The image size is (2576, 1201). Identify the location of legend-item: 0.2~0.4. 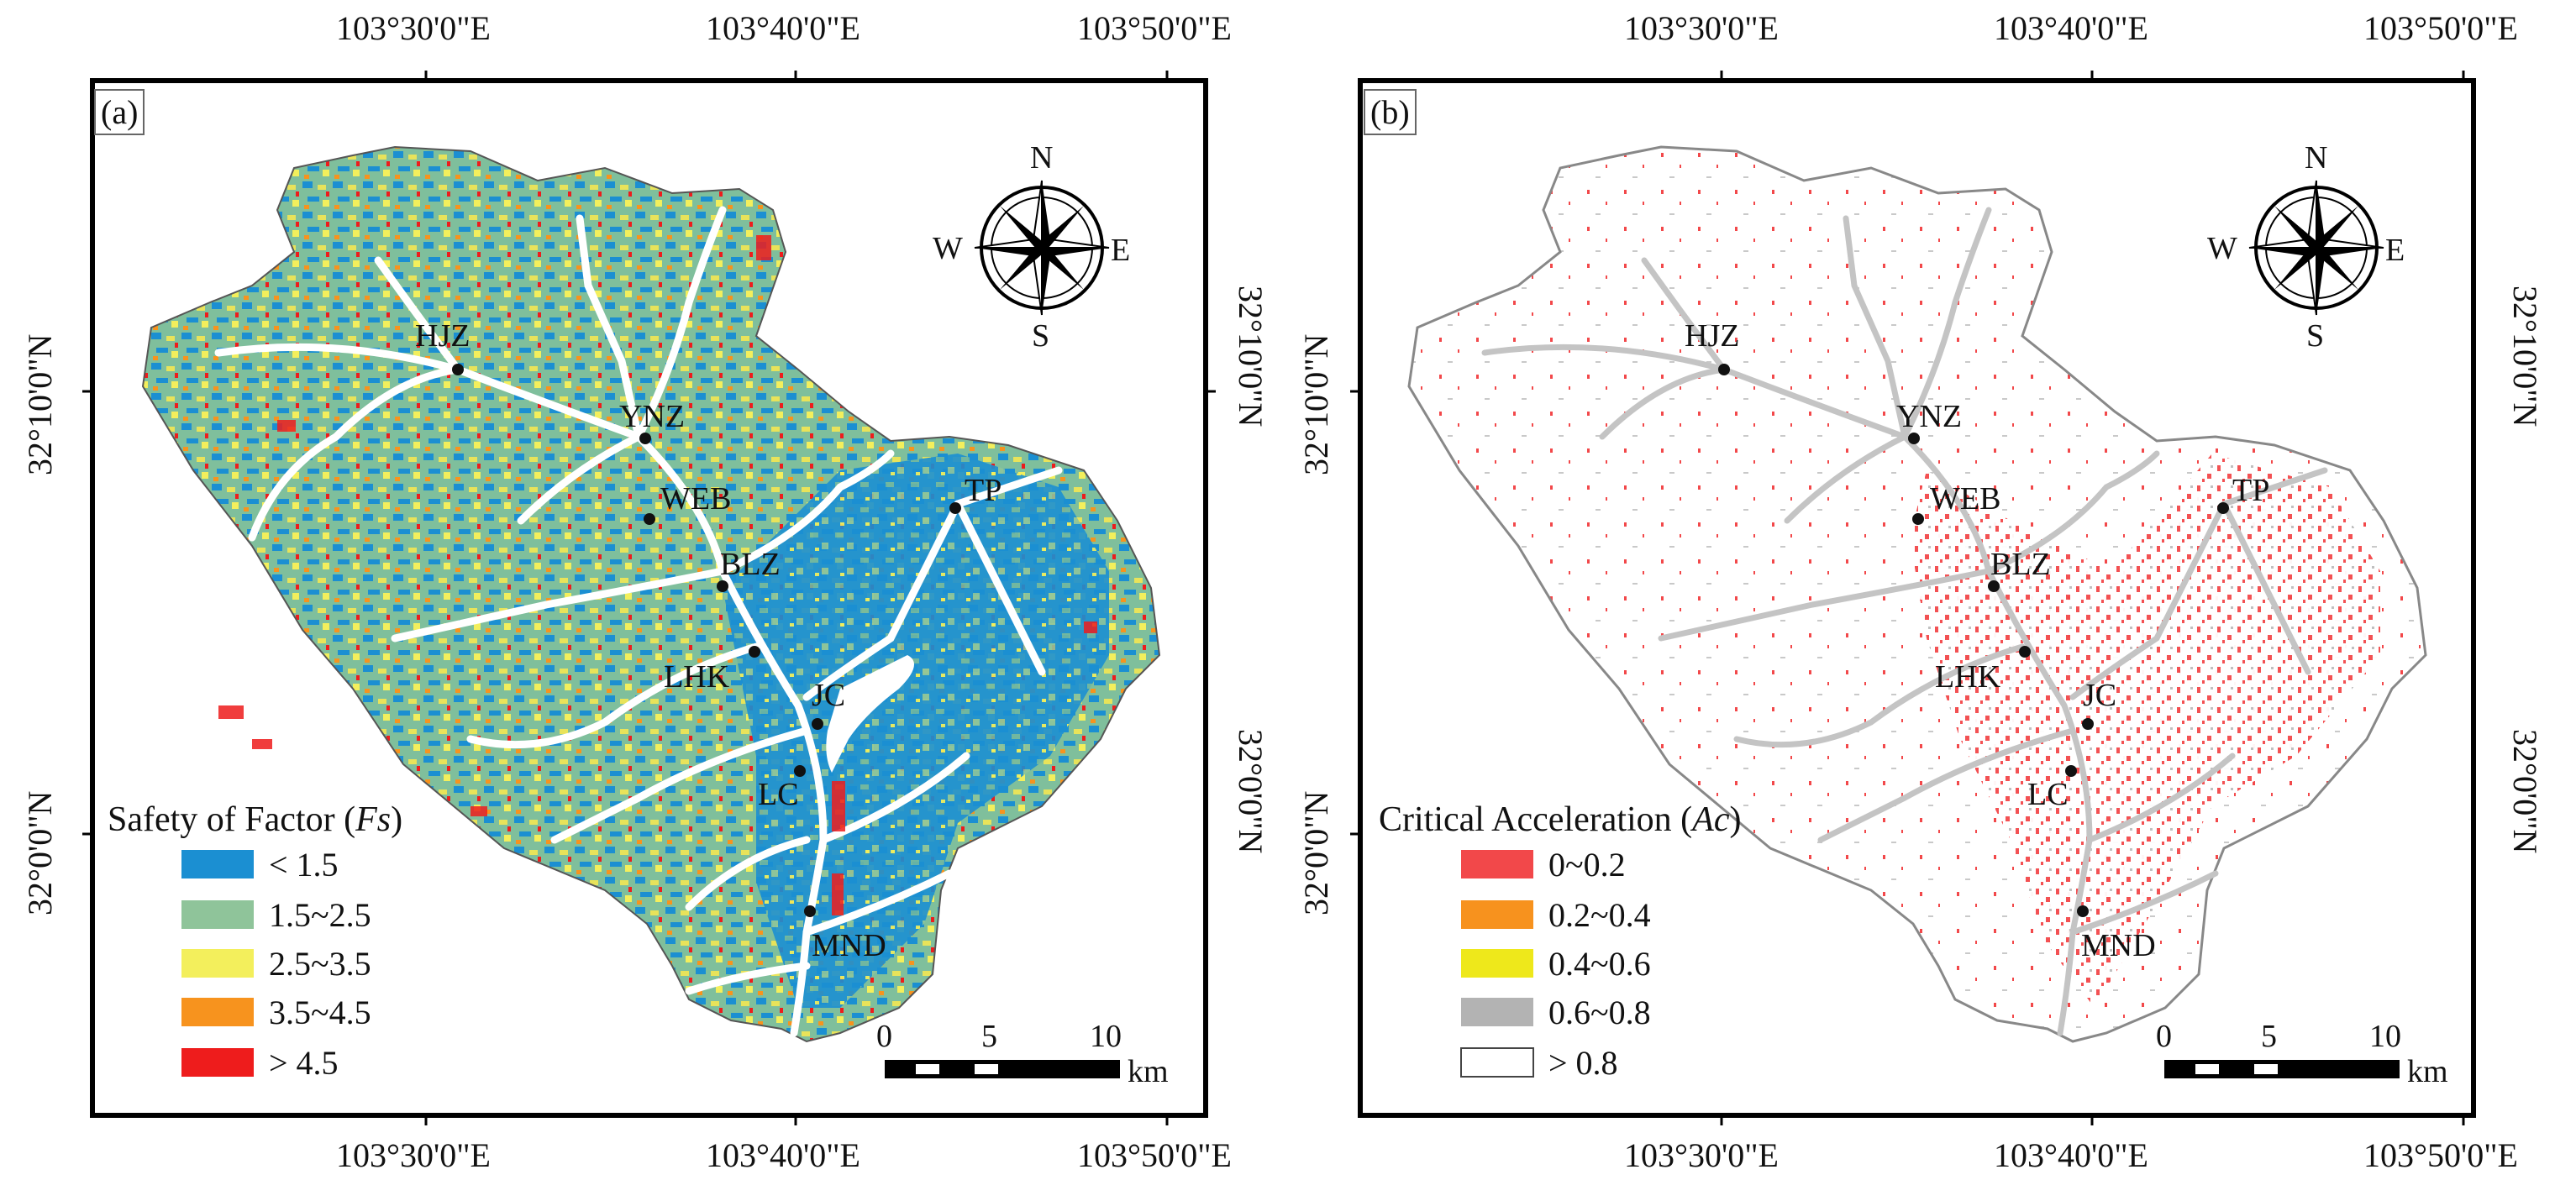
(1599, 915).